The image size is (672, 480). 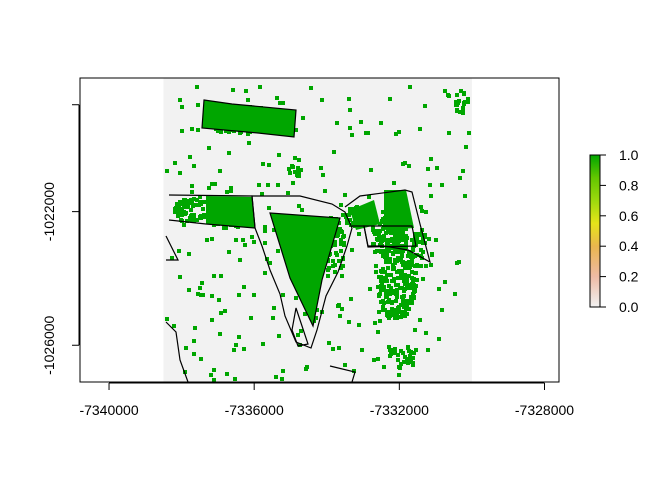 I want to click on colorbar-tick-label: 0.4, so click(x=629, y=246).